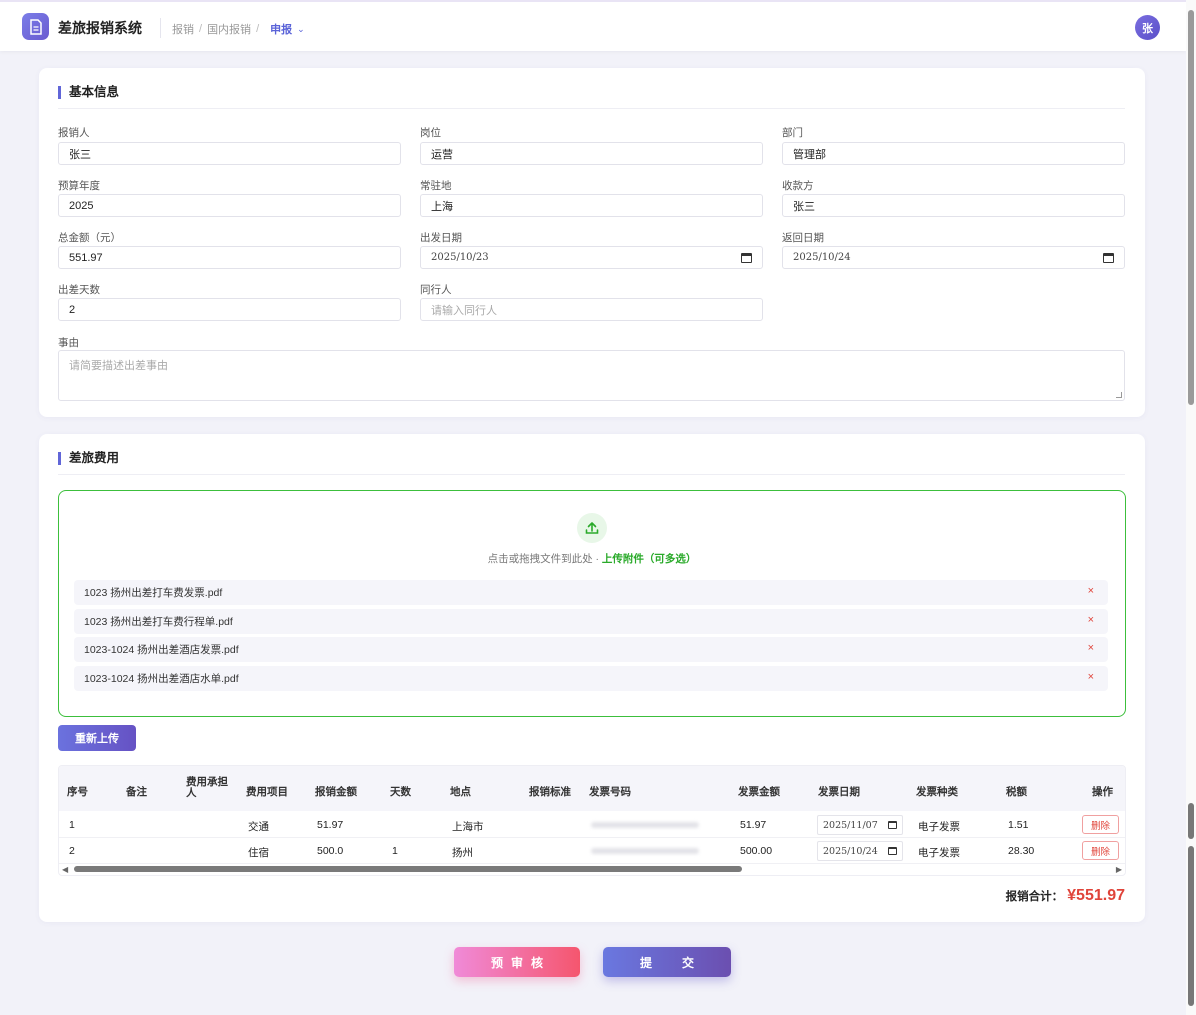  I want to click on file-item: 1023-1024 扬州出差酒店发票.pdf ×, so click(591, 649).